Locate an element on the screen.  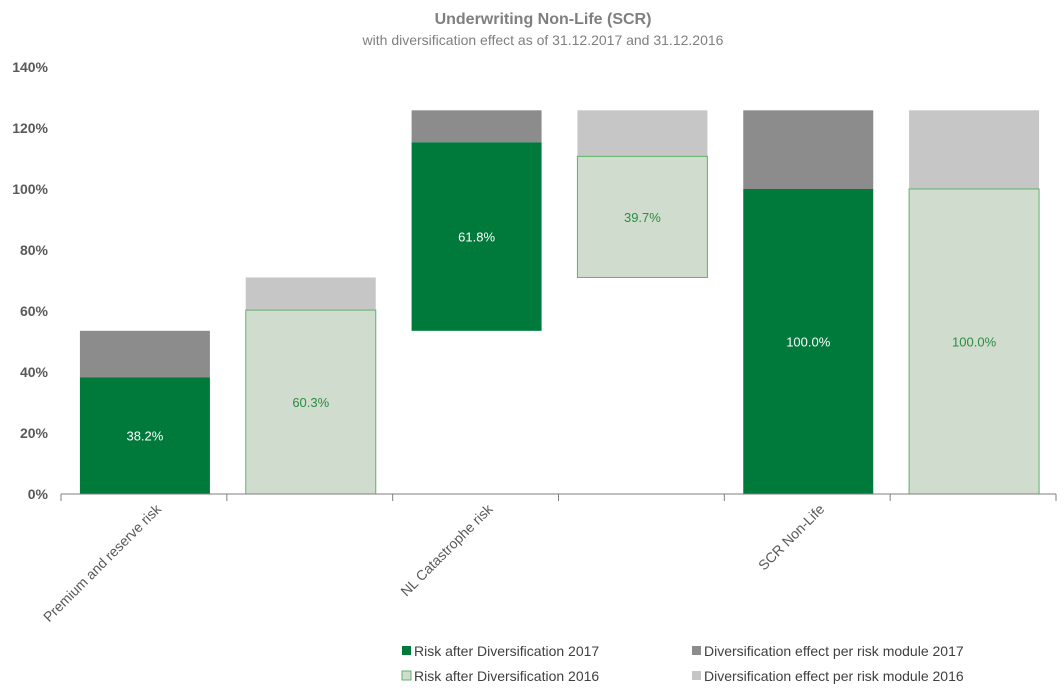
chart-title: Underwriting Non-Life (SCR) is located at coordinates (543, 19).